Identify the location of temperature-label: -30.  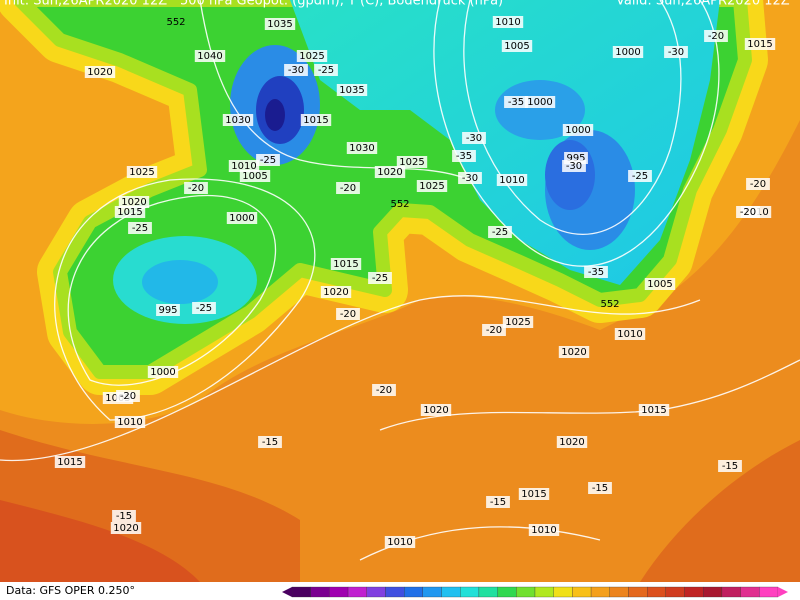
(474, 138).